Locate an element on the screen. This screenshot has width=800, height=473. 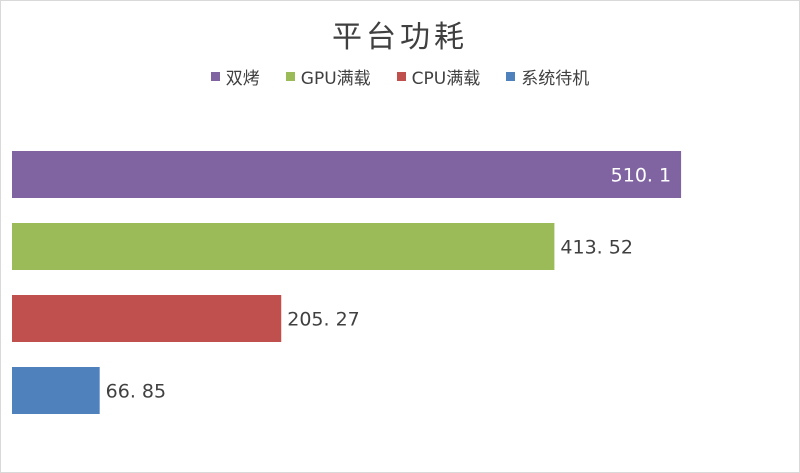
legend-item-0: 双烤 is located at coordinates (235, 76).